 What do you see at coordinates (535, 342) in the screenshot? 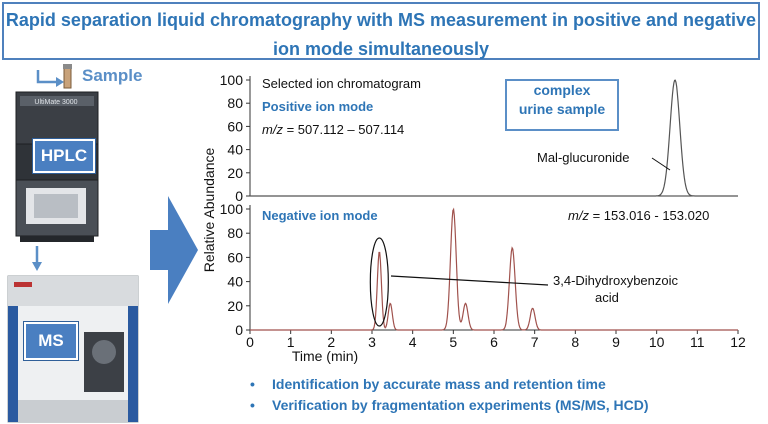
I see `x-tick-label: 7` at bounding box center [535, 342].